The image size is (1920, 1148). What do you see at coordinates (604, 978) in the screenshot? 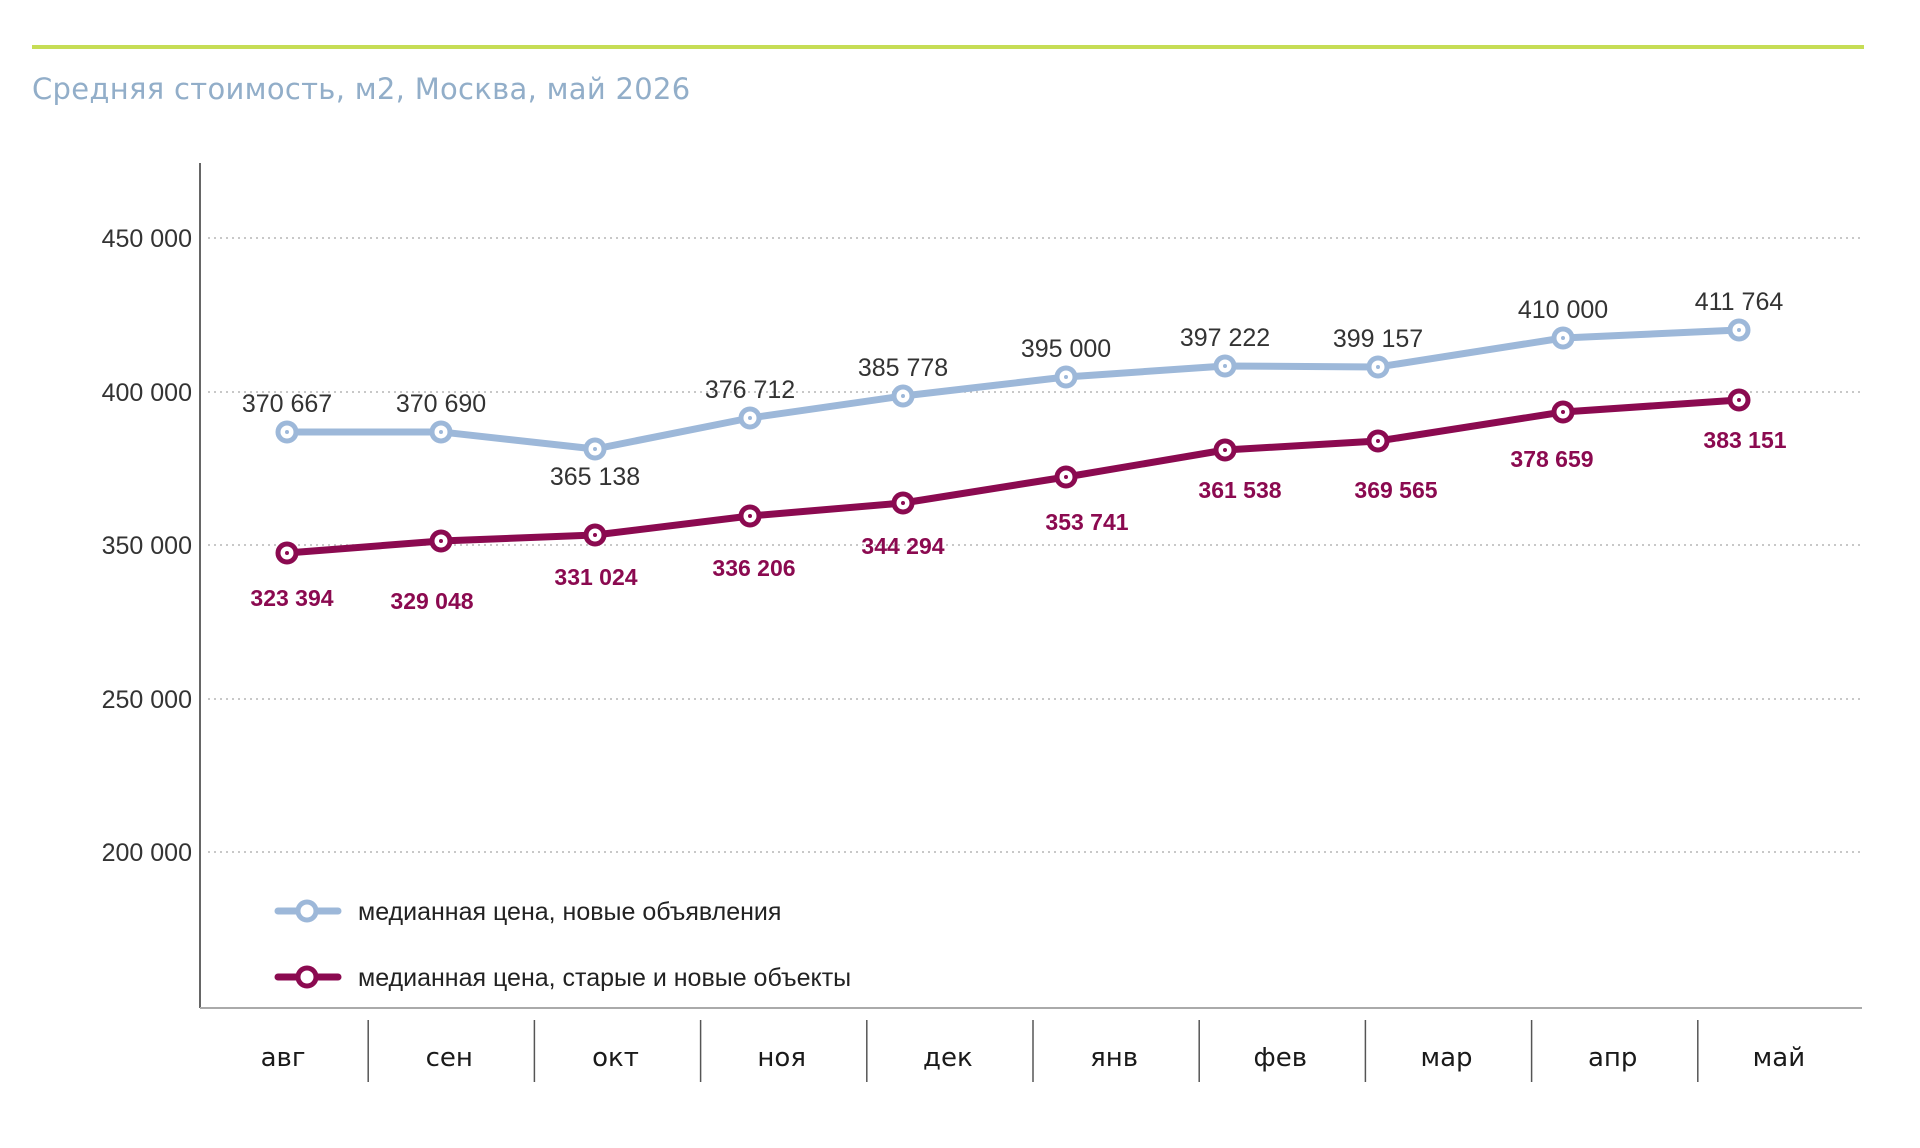
I see `legend-entry: медианная цена, старые и новые объекты` at bounding box center [604, 978].